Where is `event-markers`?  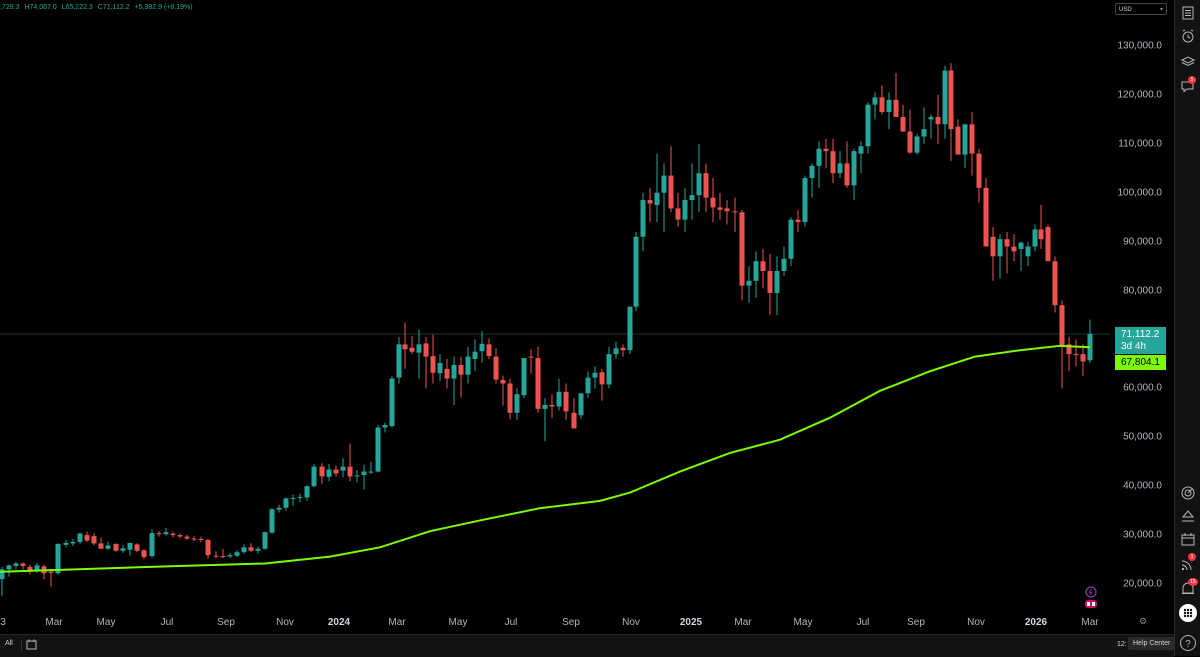
event-markers is located at coordinates (1093, 601).